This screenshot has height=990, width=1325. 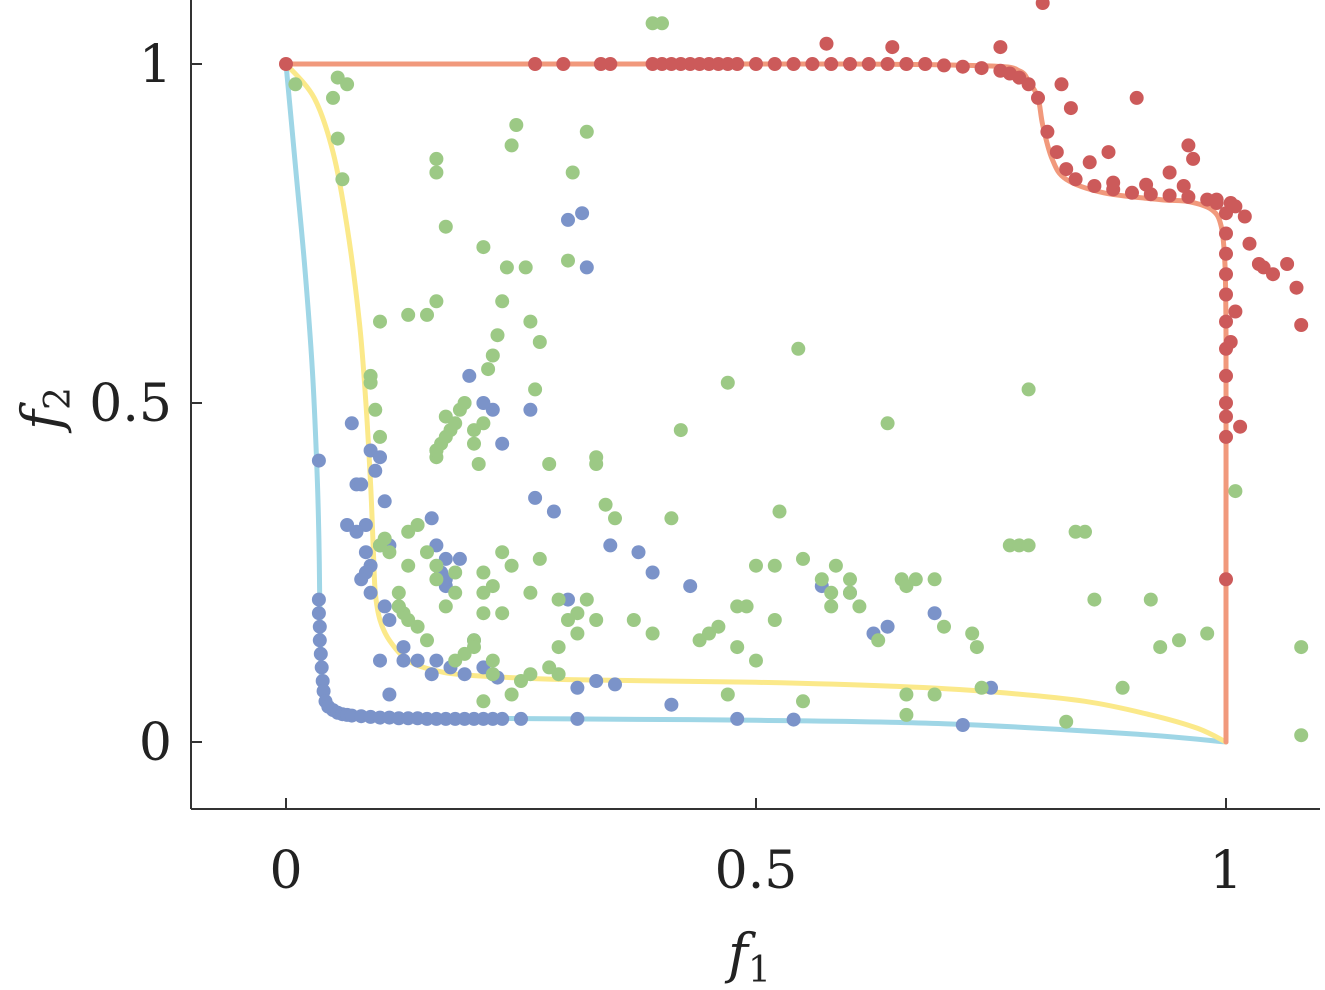 I want to click on y-tick-label-0: 0, so click(x=155, y=743).